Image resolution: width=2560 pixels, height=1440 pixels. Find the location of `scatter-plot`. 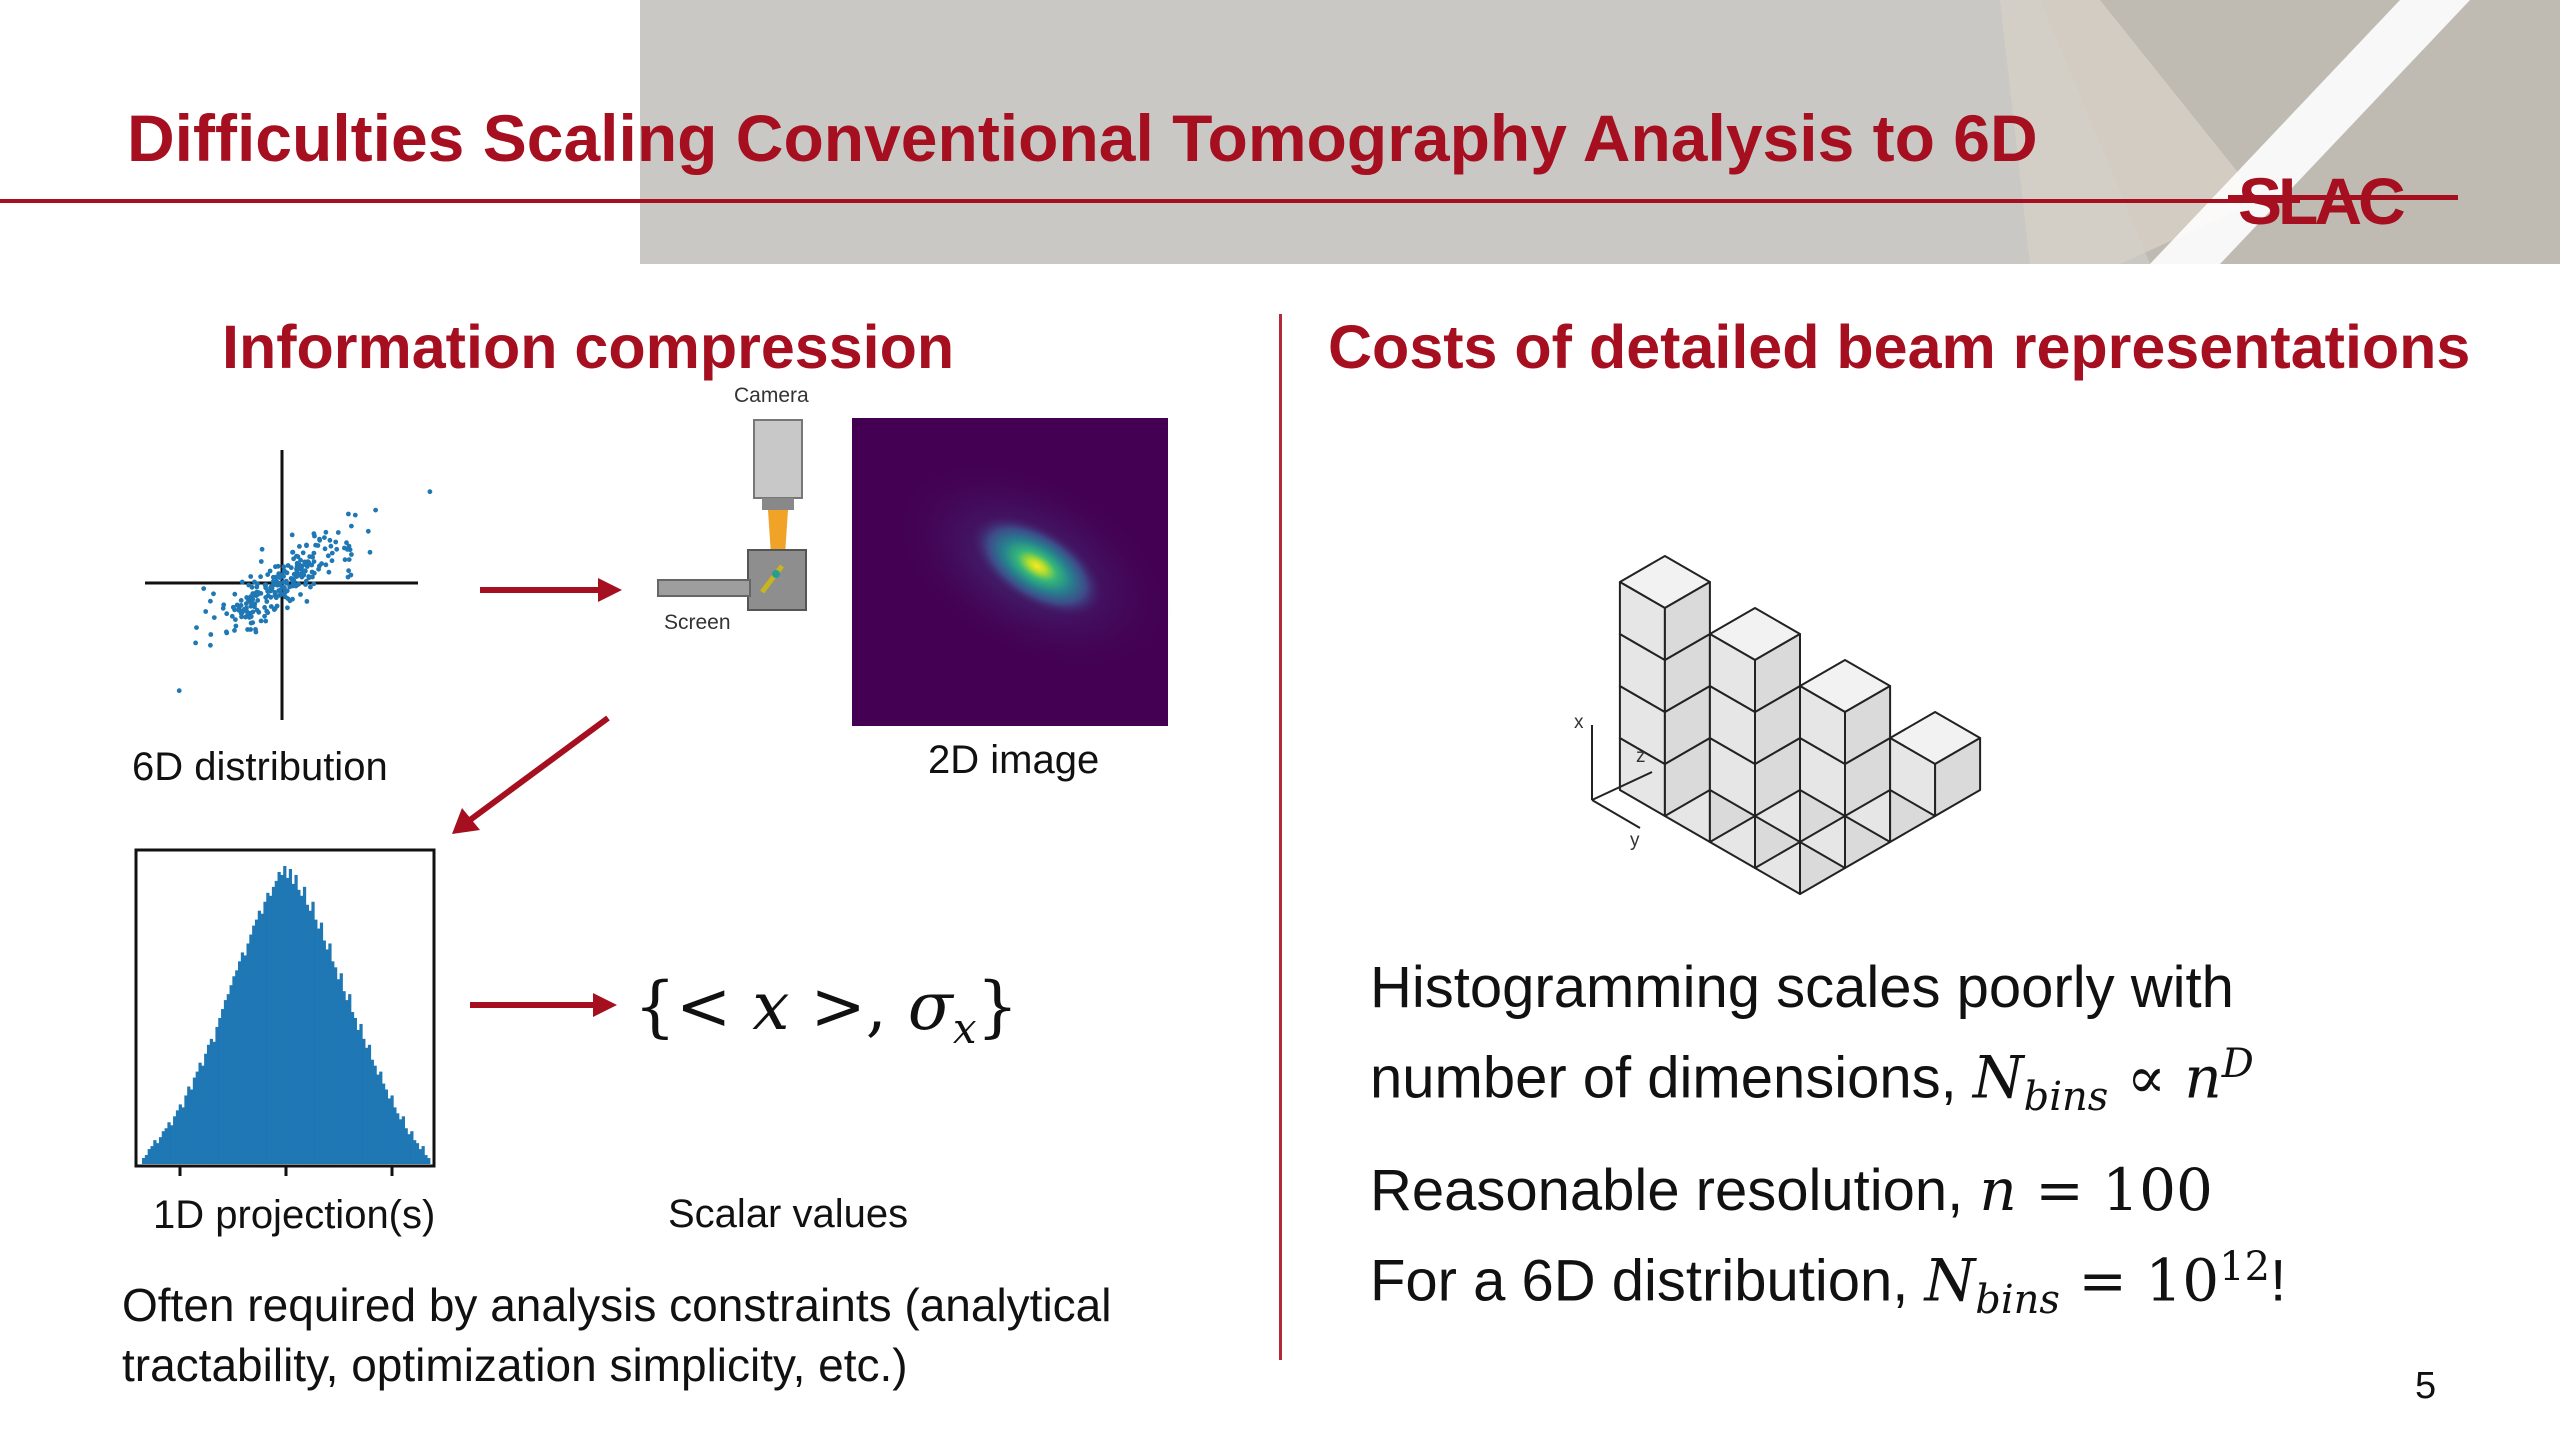

scatter-plot is located at coordinates (289, 585).